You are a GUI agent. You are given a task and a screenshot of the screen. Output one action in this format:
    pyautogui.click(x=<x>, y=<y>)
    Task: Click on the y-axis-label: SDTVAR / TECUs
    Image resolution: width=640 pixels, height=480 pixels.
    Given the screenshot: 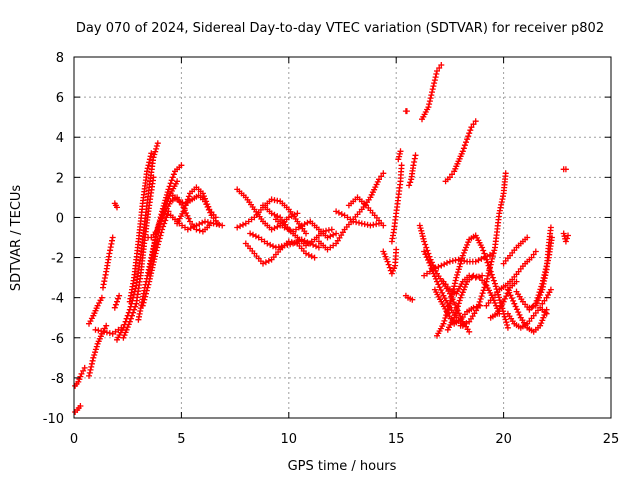 What is the action you would take?
    pyautogui.click(x=16, y=238)
    